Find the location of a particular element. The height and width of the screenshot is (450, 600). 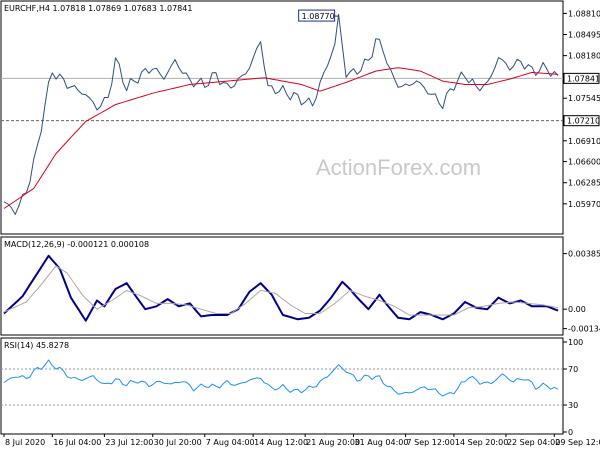

x-tick-label: 8 Jul 2020 is located at coordinates (25, 442).